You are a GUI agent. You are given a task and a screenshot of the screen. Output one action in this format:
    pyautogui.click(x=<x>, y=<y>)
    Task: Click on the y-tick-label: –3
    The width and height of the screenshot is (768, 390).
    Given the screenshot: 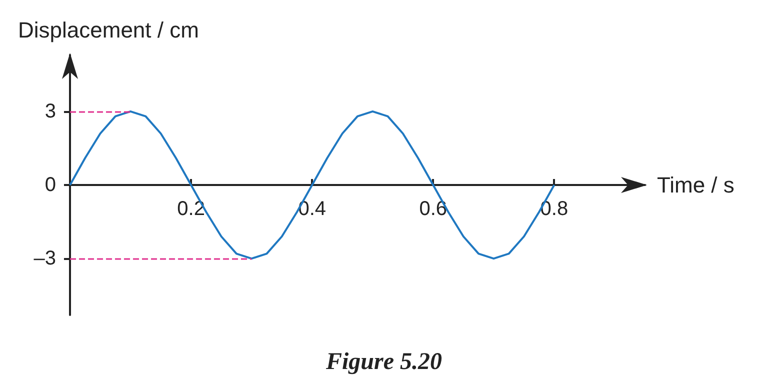 What is the action you would take?
    pyautogui.click(x=45, y=259)
    